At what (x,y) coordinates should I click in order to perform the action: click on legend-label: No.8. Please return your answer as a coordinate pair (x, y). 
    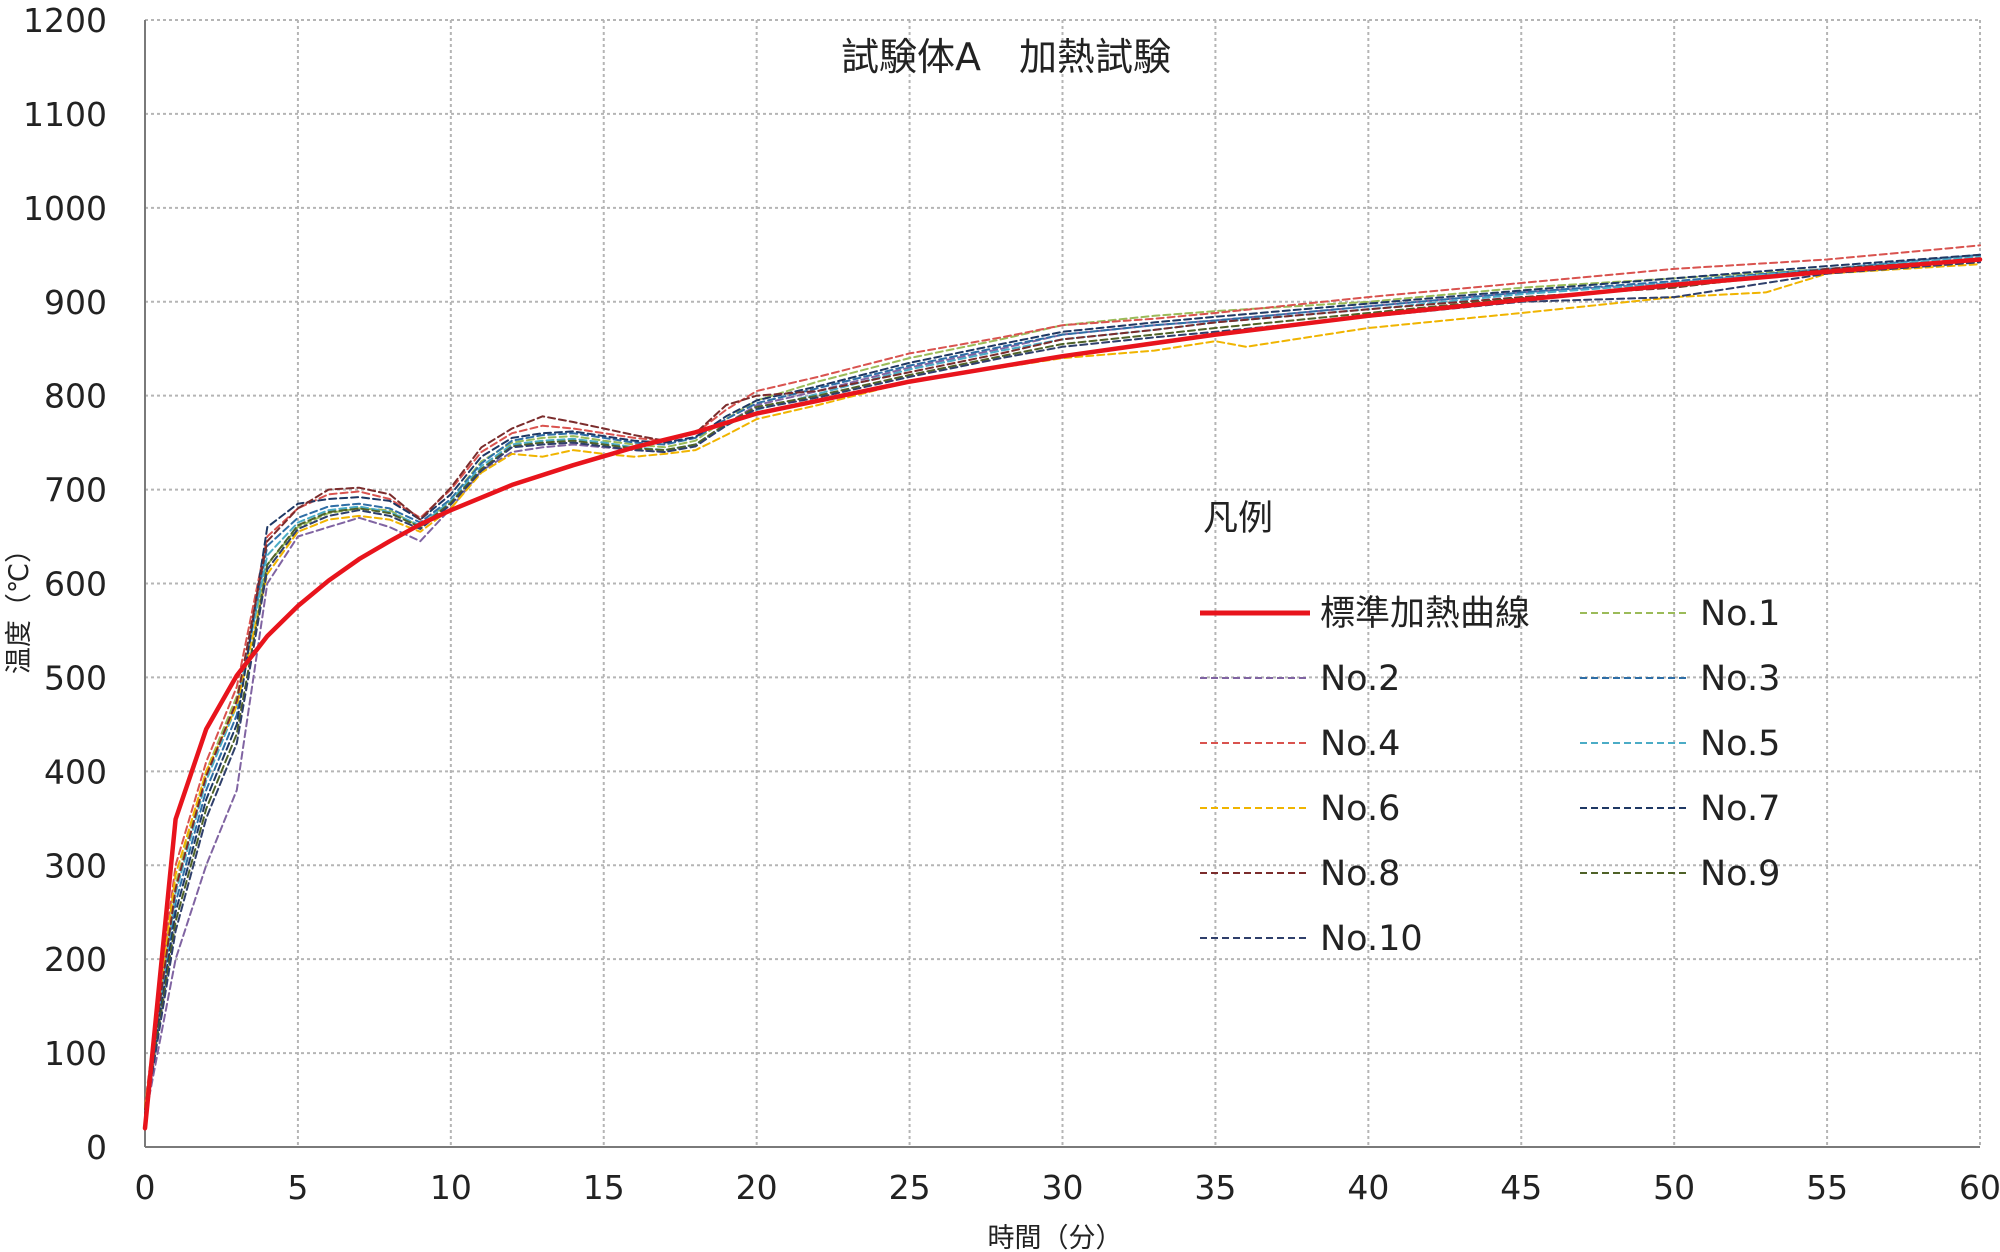
    Looking at the image, I should click on (1360, 874).